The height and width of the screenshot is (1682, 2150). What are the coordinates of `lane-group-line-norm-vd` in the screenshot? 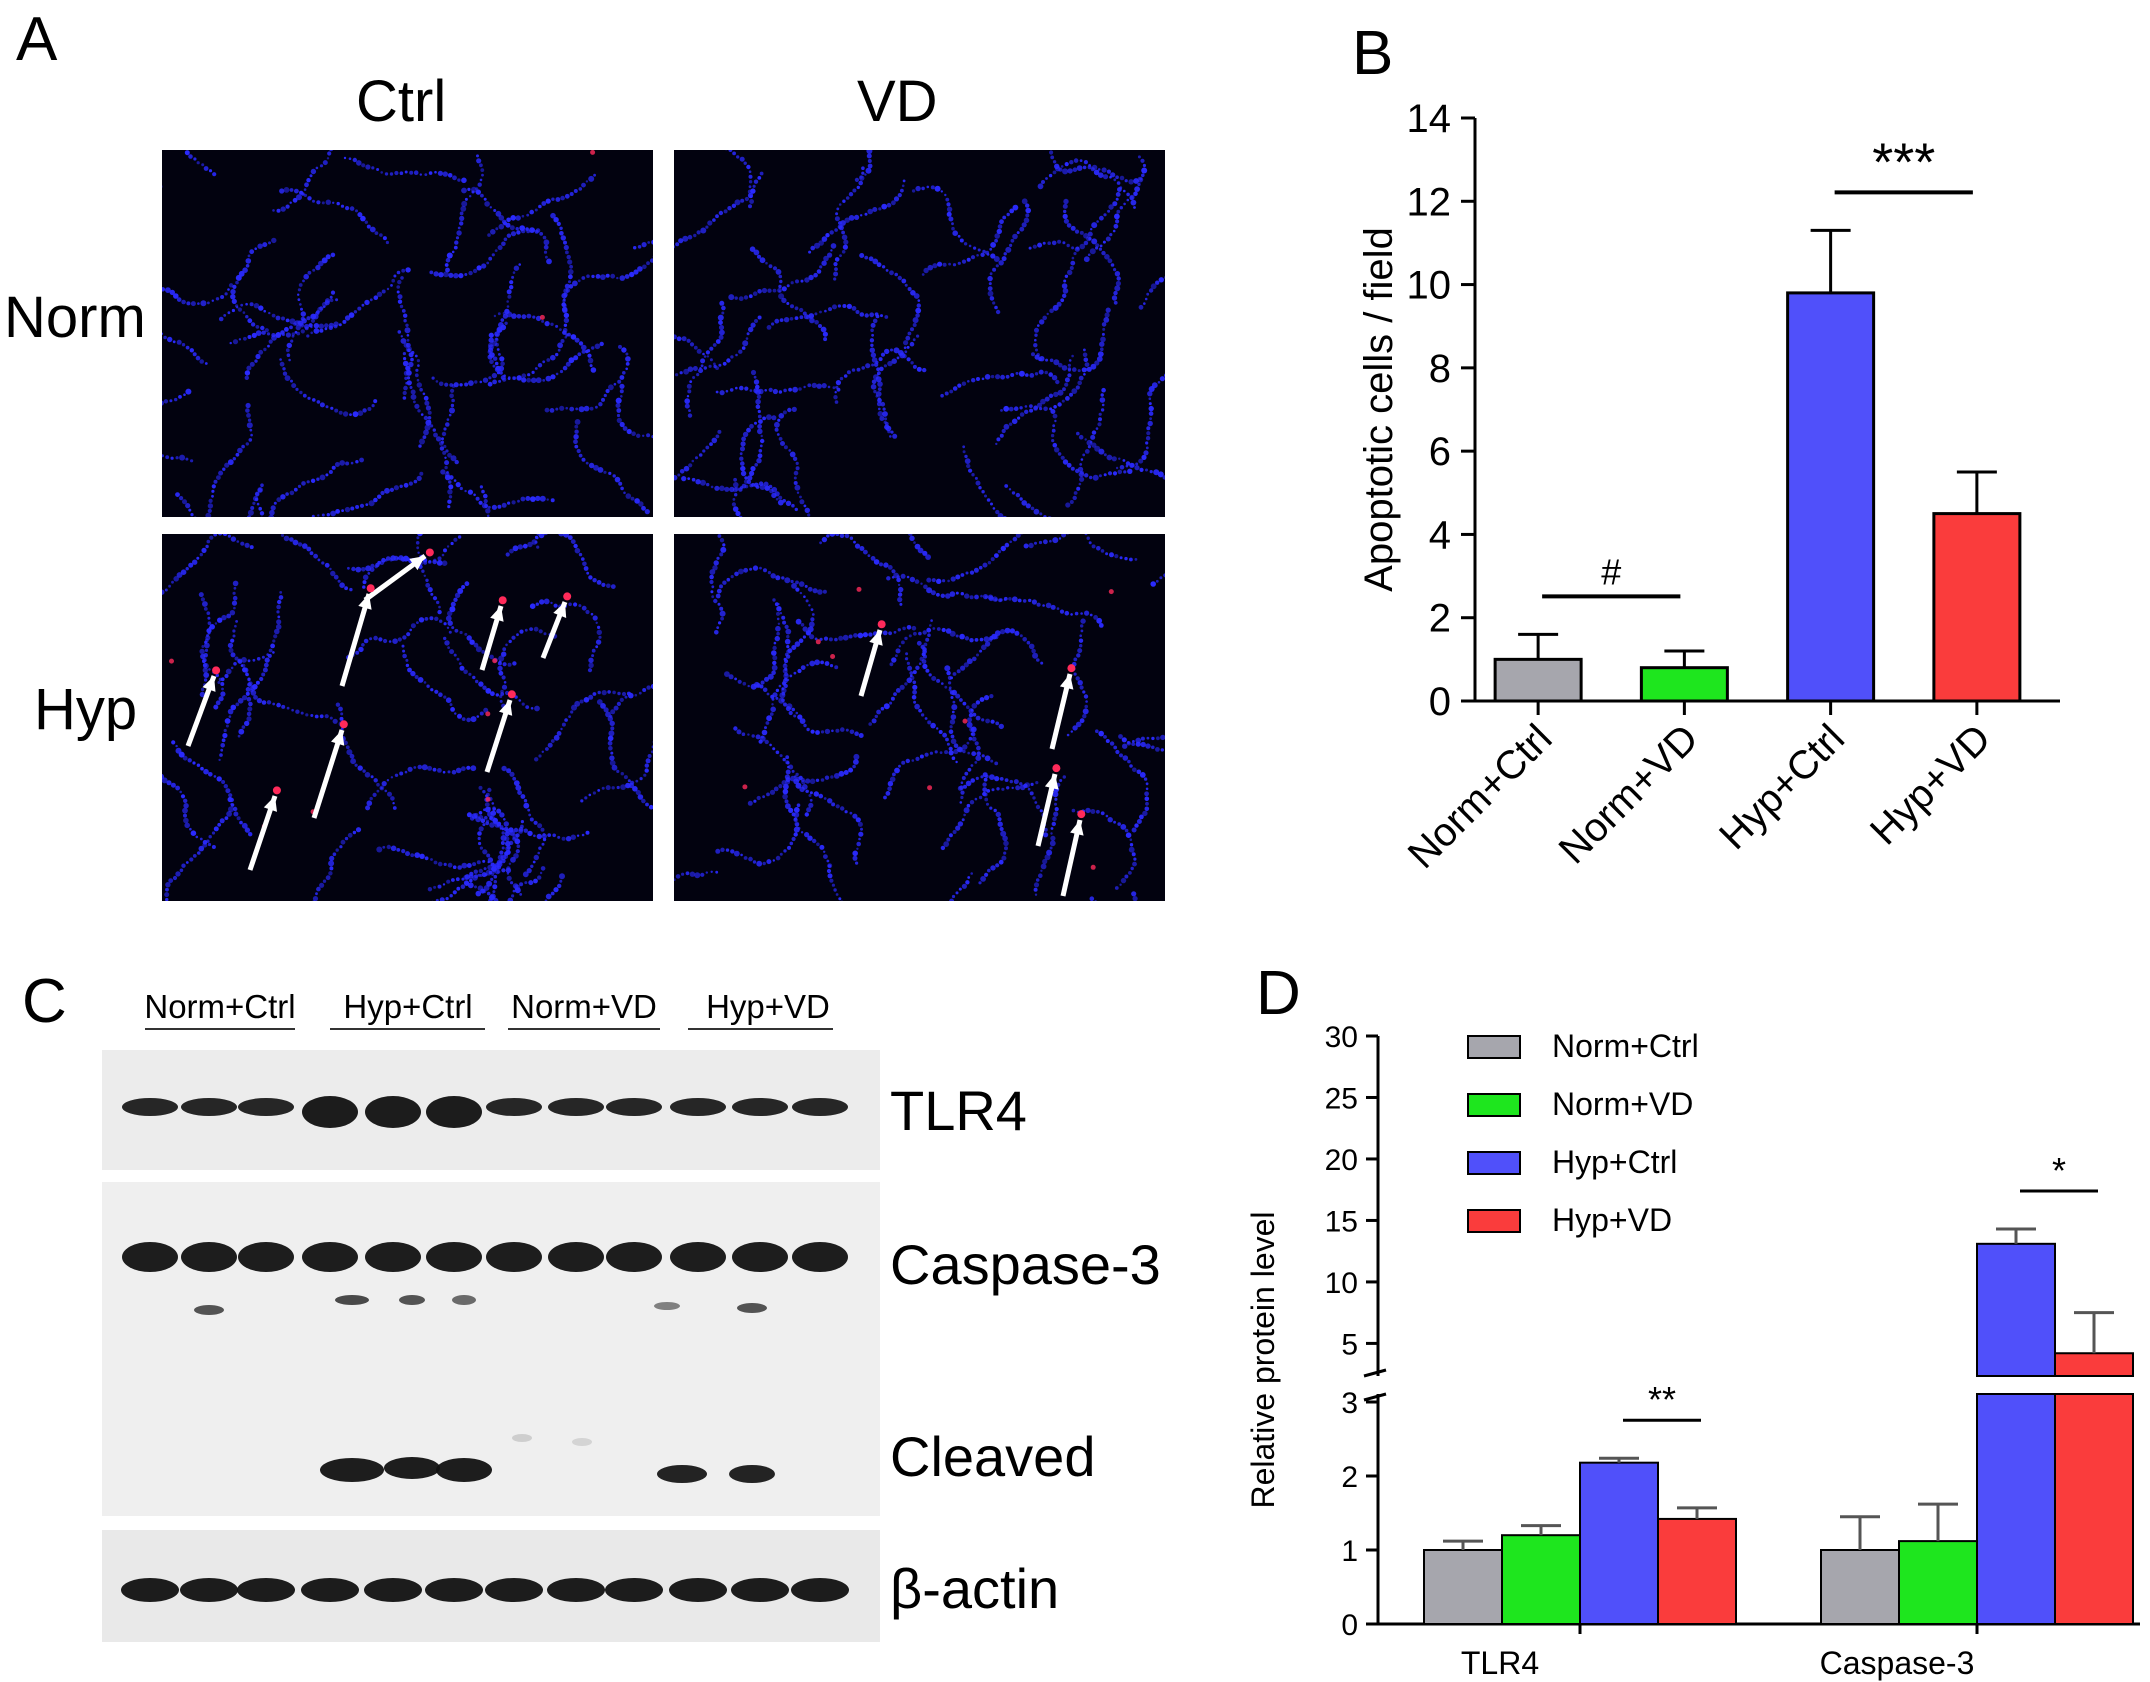 It's located at (584, 1029).